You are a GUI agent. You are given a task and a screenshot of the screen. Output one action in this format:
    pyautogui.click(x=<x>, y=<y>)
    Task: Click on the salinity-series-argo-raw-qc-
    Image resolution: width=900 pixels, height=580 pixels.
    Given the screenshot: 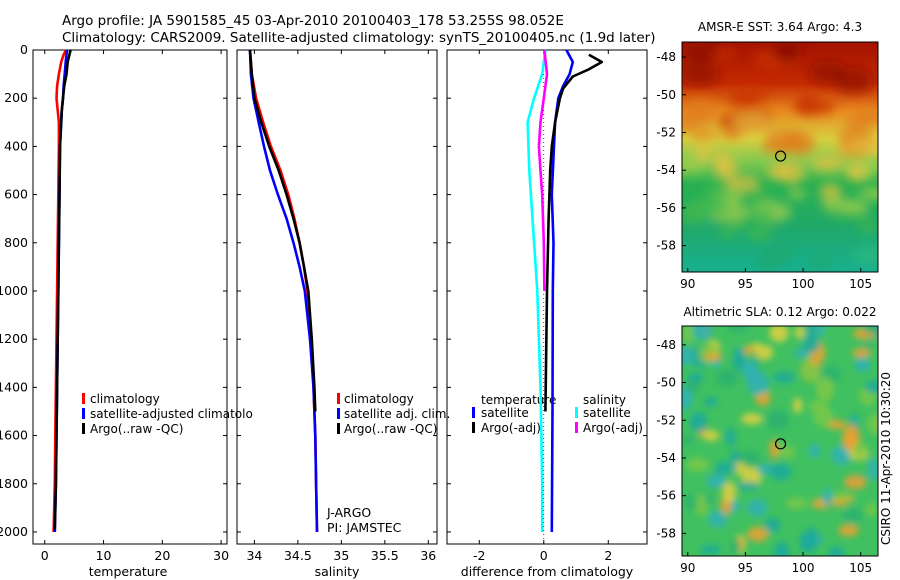 What is the action you would take?
    pyautogui.click(x=282, y=230)
    